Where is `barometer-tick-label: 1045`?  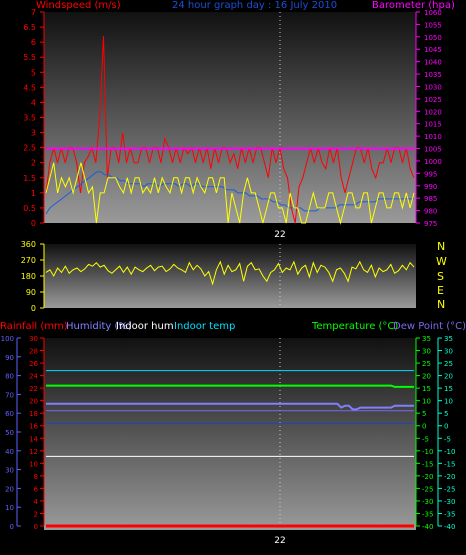 barometer-tick-label: 1045 is located at coordinates (433, 50).